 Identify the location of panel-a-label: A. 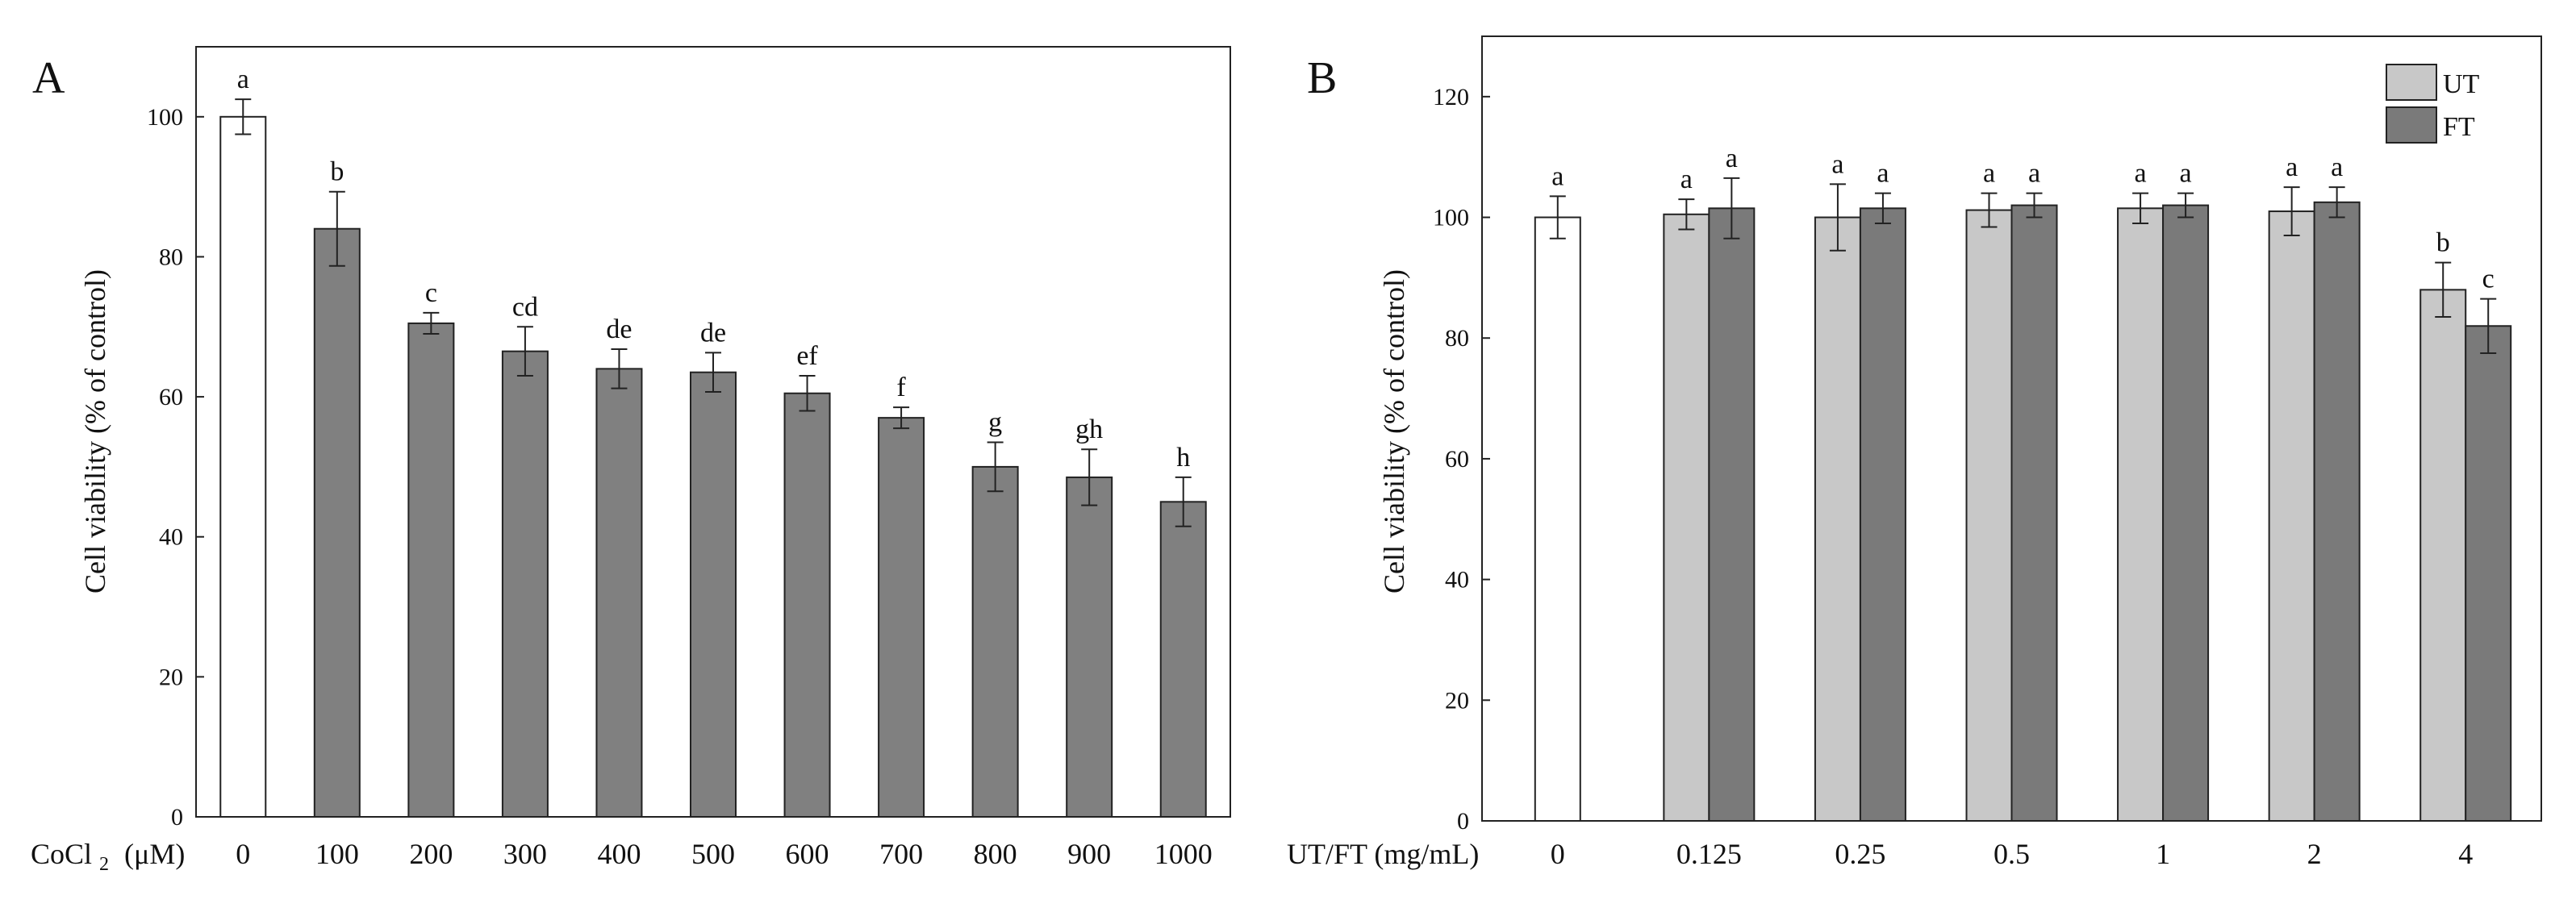
(49, 78).